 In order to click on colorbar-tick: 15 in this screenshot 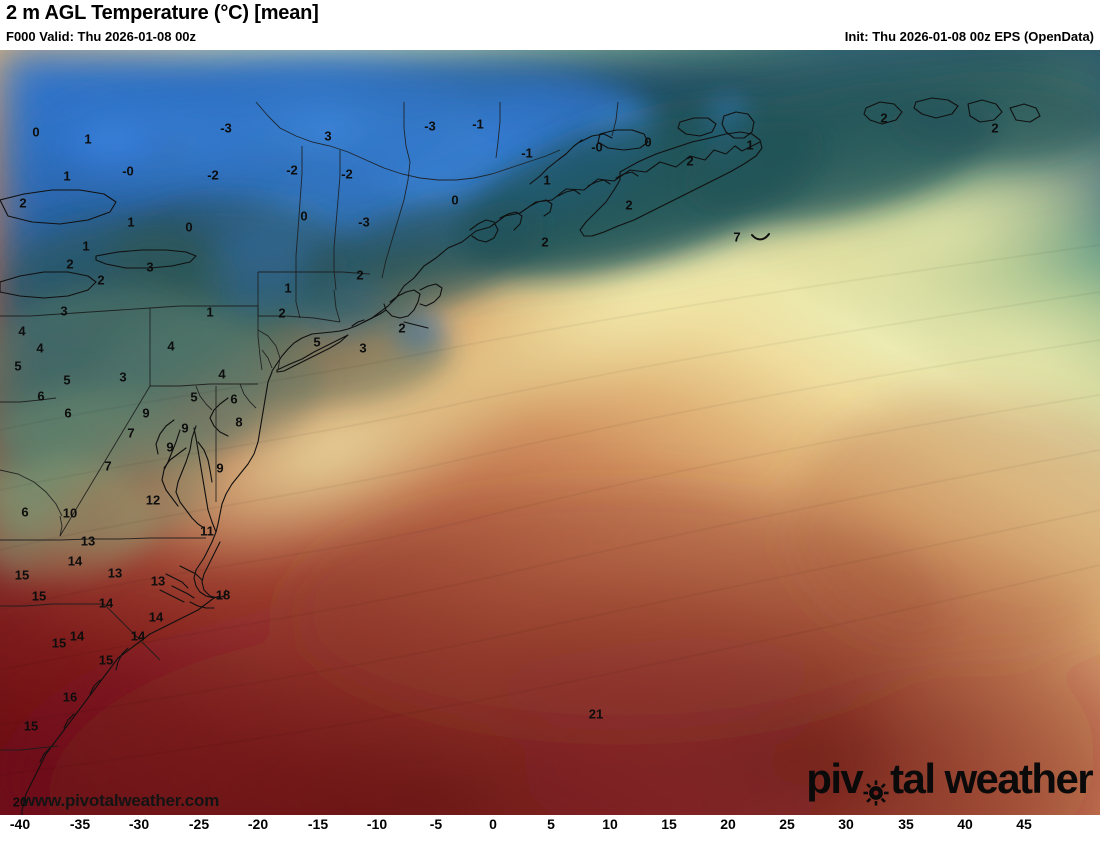, I will do `click(669, 824)`.